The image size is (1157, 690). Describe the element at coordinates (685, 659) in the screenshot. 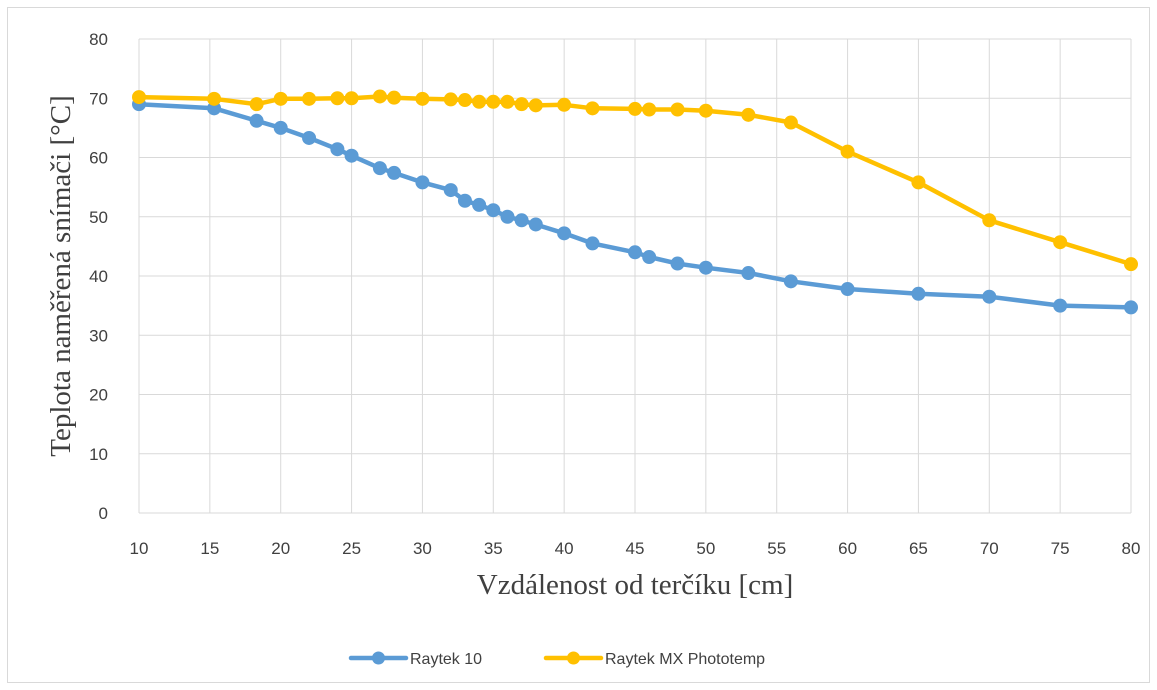

I see `legend-label-2: Raytek MX Phototemp` at that location.